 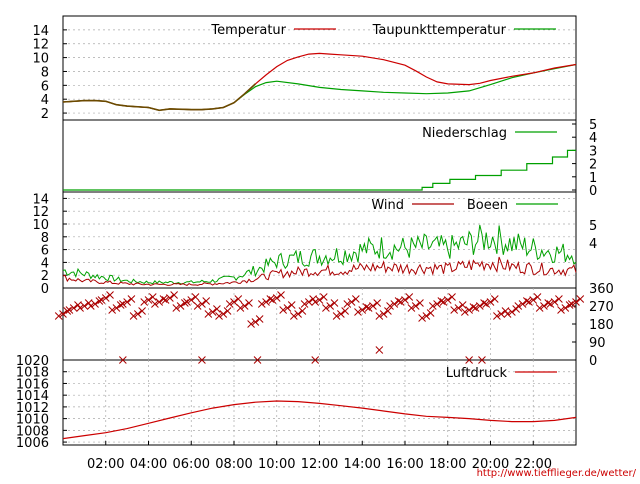 I want to click on pressure-tick-label: 1012, so click(x=32, y=408).